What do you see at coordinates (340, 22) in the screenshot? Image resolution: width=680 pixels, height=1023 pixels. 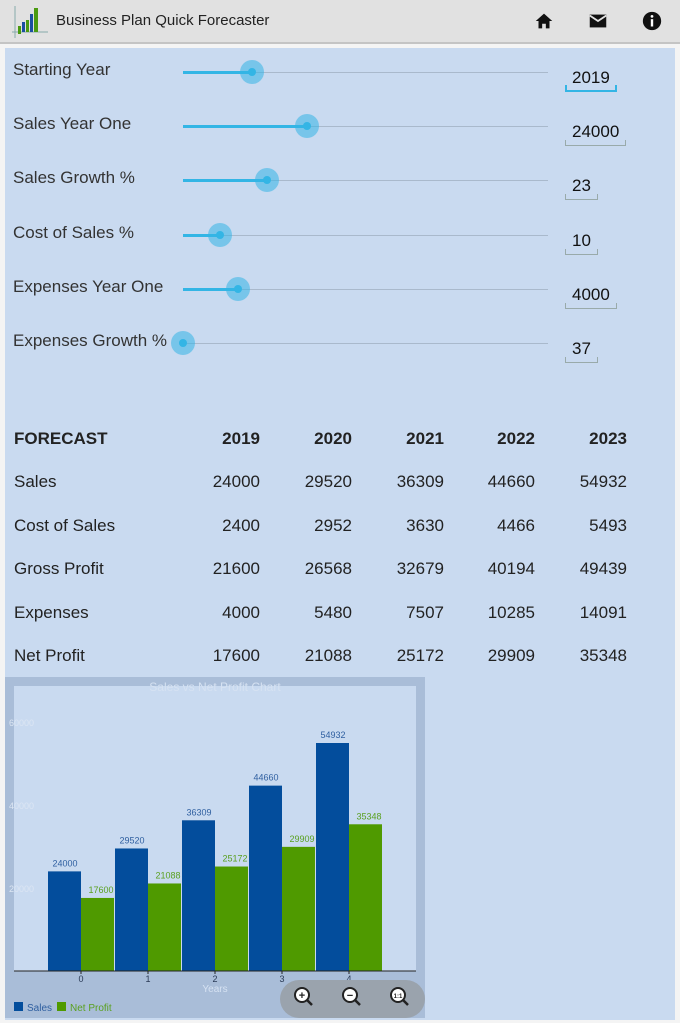 I see `app-bar: Business Plan Quick Forecaster` at bounding box center [340, 22].